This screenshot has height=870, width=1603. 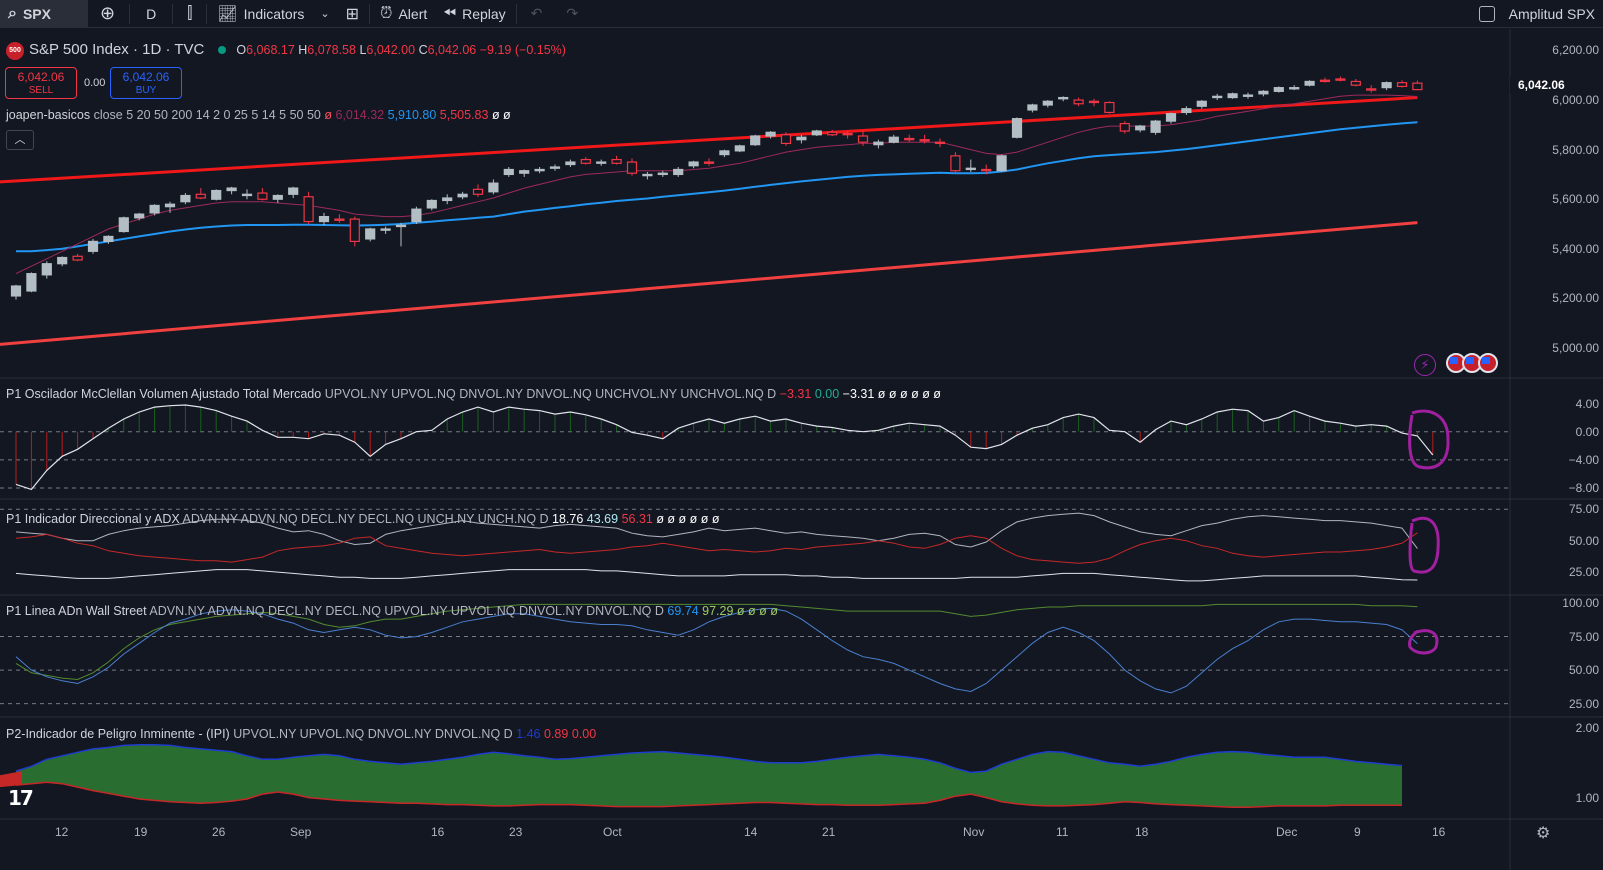 What do you see at coordinates (1575, 149) in the screenshot?
I see `price-tick-label: 5,800.00` at bounding box center [1575, 149].